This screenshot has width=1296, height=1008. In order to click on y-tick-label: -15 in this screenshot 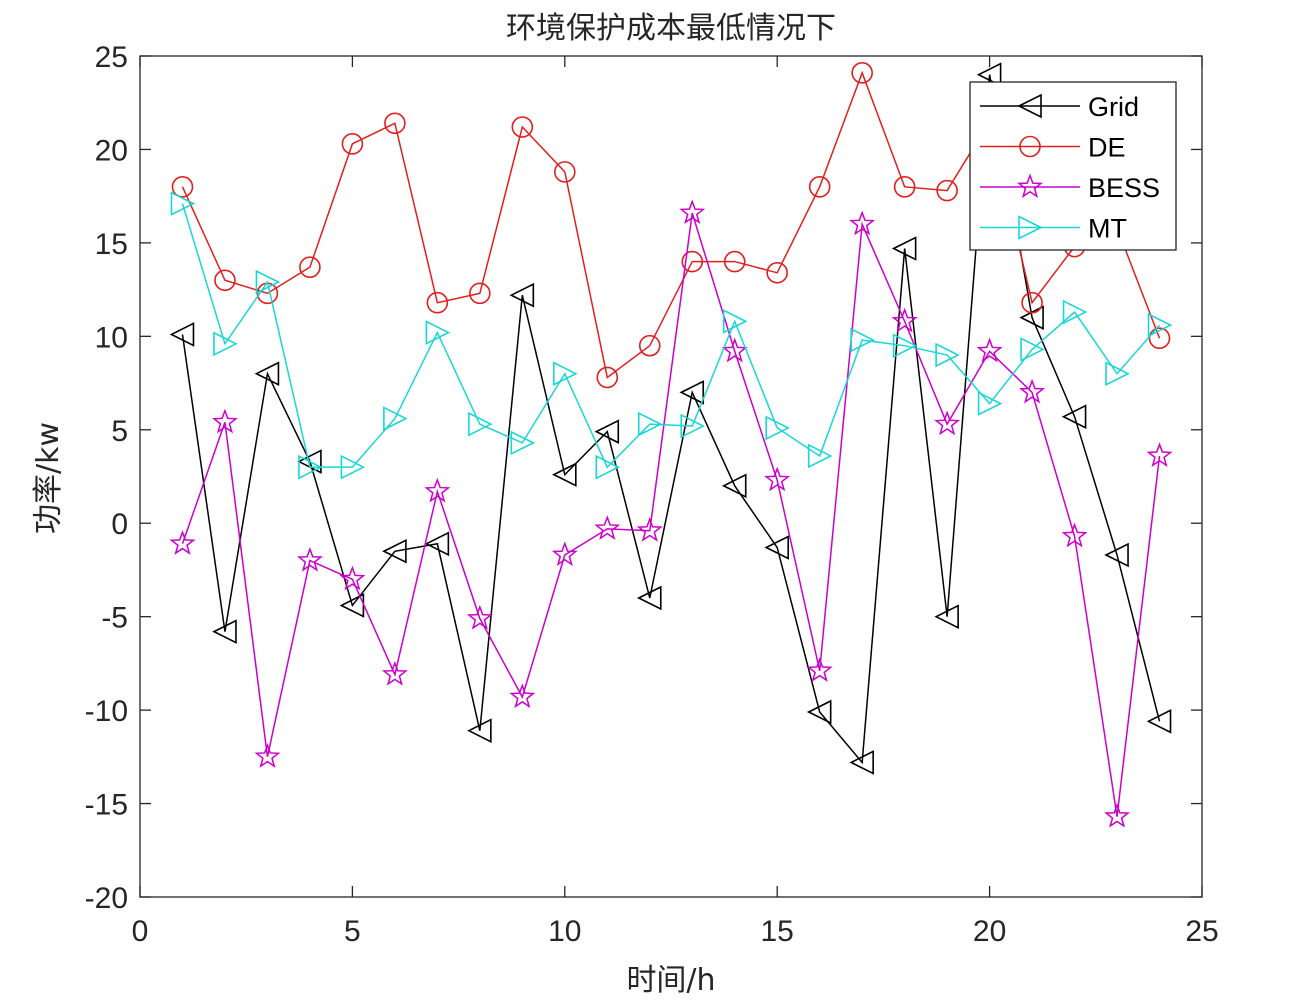, I will do `click(106, 805)`.